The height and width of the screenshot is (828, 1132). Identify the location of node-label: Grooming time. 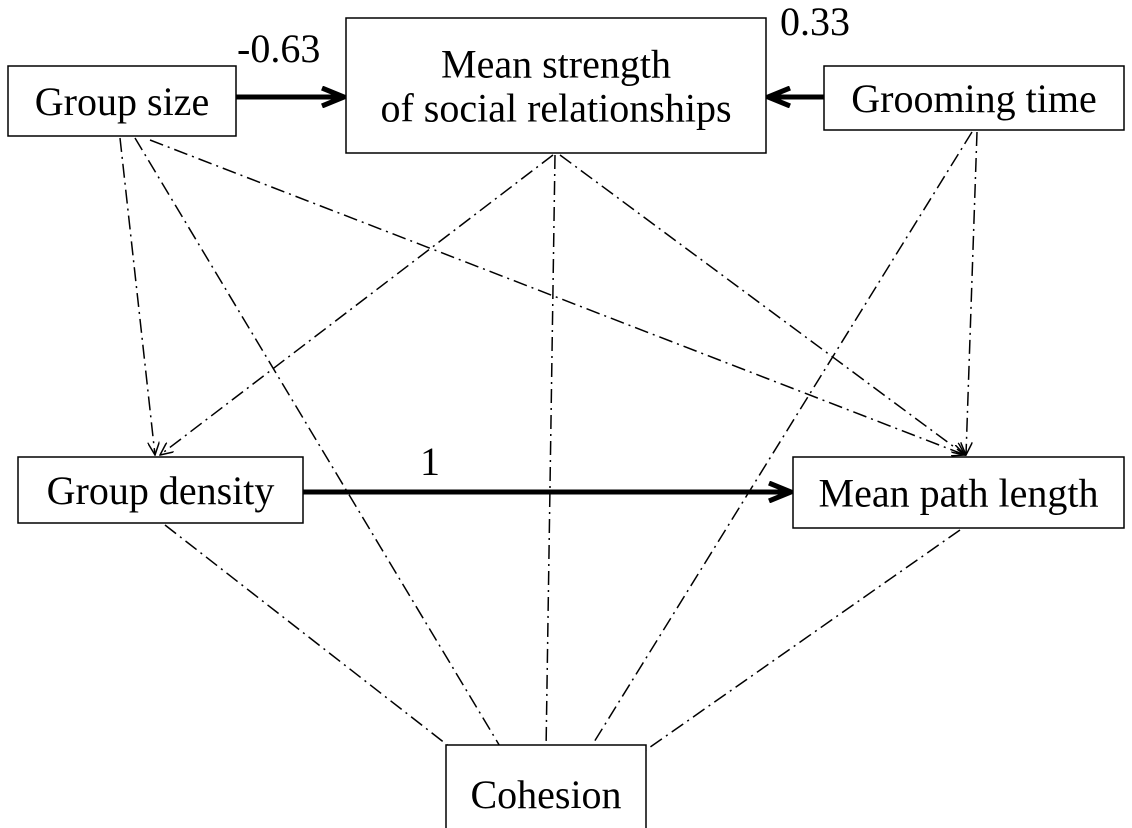
(974, 98).